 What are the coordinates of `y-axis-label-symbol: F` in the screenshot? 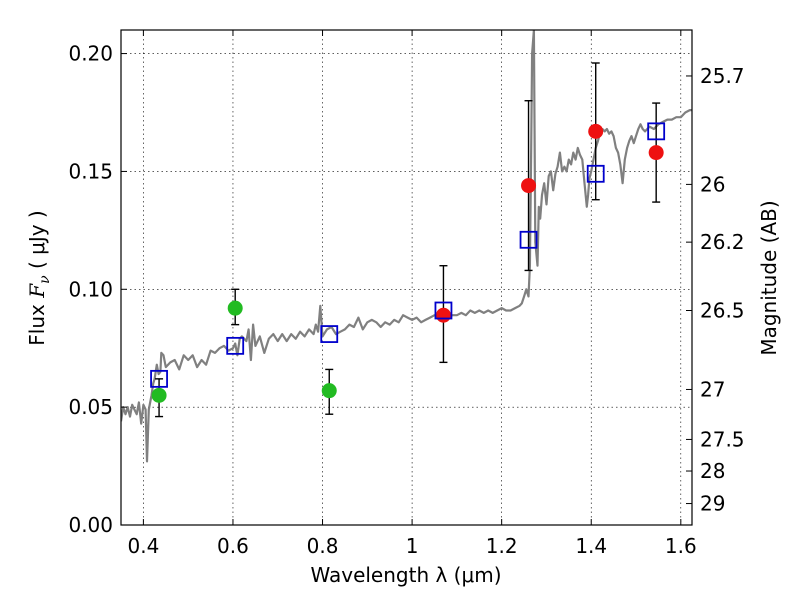 It's located at (37, 291).